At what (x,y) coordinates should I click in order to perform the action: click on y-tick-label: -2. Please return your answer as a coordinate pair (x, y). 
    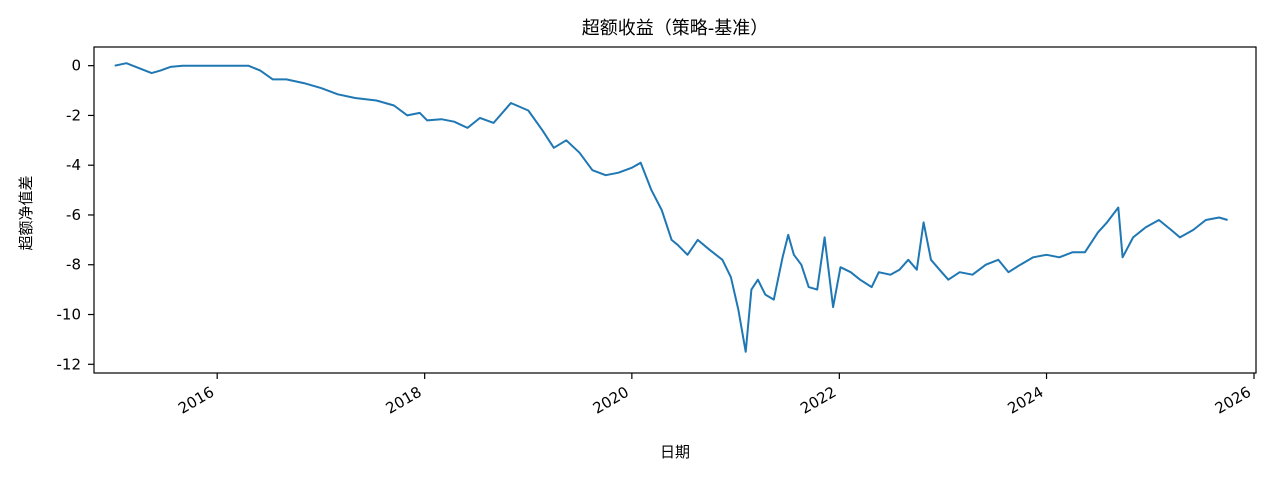
    Looking at the image, I should click on (73, 115).